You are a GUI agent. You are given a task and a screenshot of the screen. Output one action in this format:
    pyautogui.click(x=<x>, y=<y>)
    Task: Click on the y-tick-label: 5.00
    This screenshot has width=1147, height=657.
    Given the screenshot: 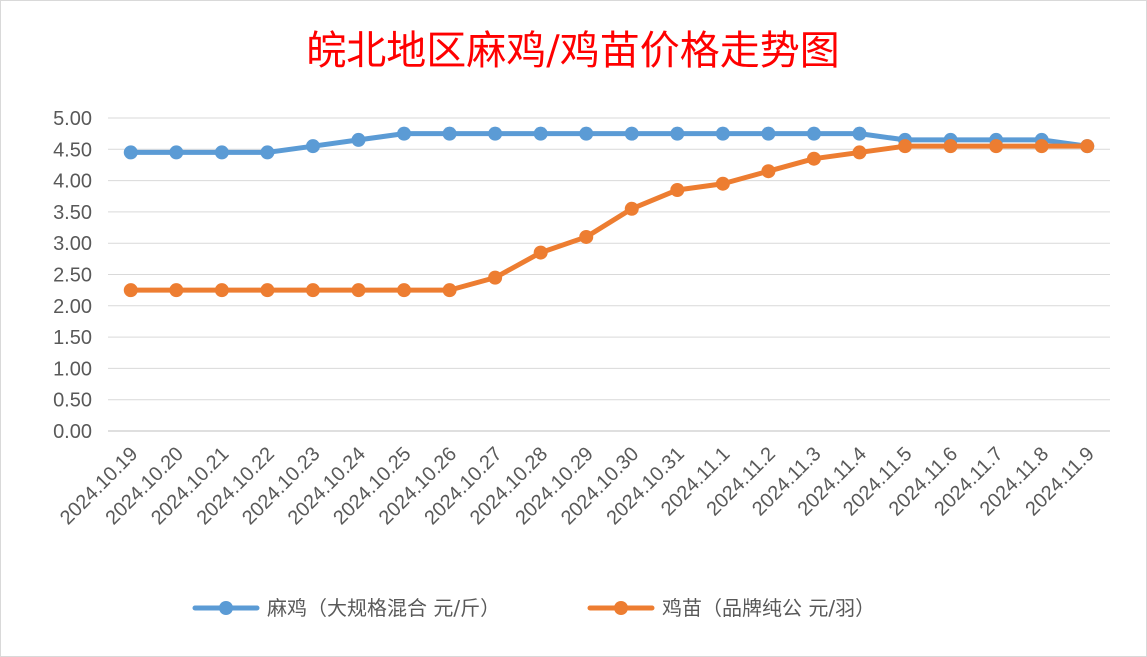 What is the action you would take?
    pyautogui.click(x=72, y=119)
    